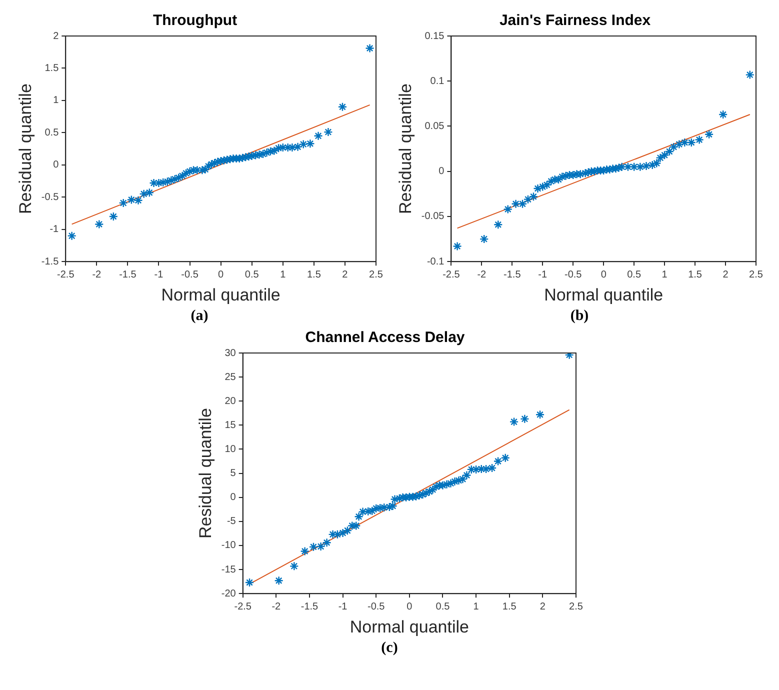 This screenshot has width=779, height=690. Describe the element at coordinates (233, 474) in the screenshot. I see `y-tick-label: 5` at that location.